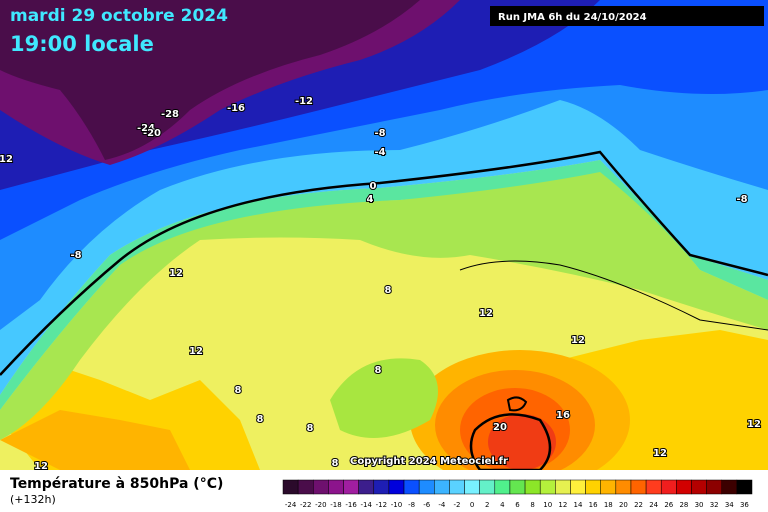 This screenshot has width=768, height=512. What do you see at coordinates (623, 505) in the screenshot?
I see `legend-label: 20` at bounding box center [623, 505].